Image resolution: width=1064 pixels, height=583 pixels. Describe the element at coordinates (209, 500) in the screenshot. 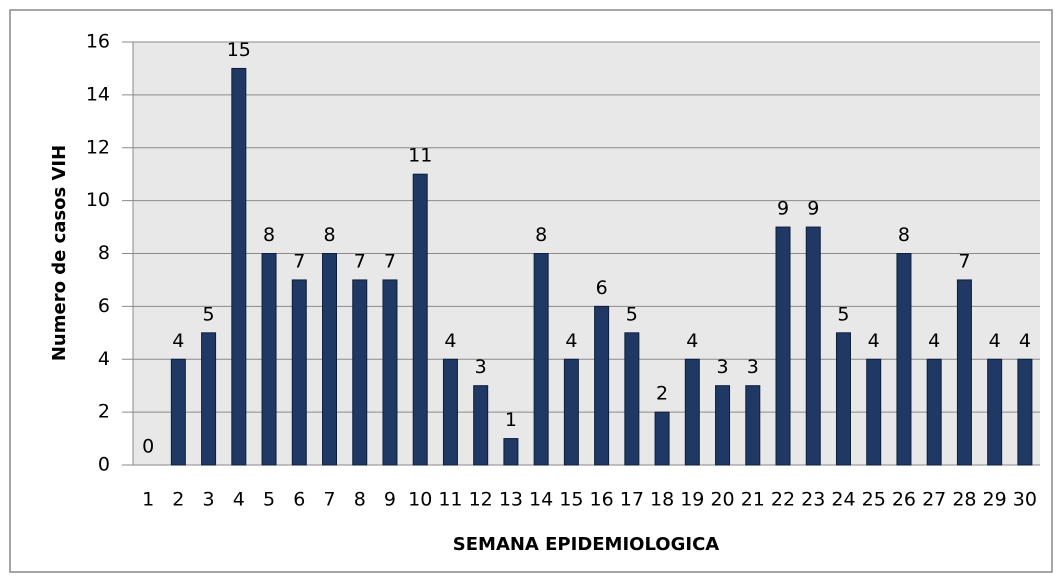

I see `x-tick-label: 3` at that location.